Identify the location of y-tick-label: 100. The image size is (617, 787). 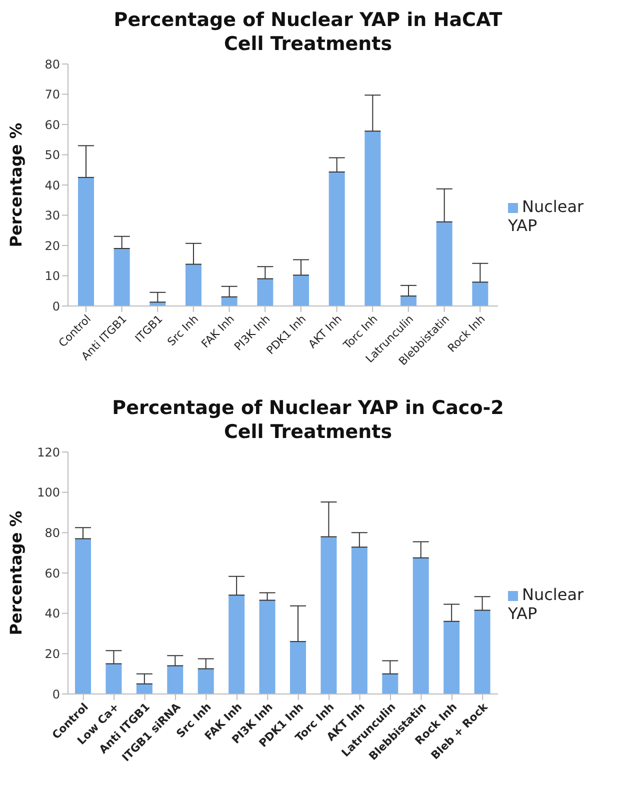
(48, 493).